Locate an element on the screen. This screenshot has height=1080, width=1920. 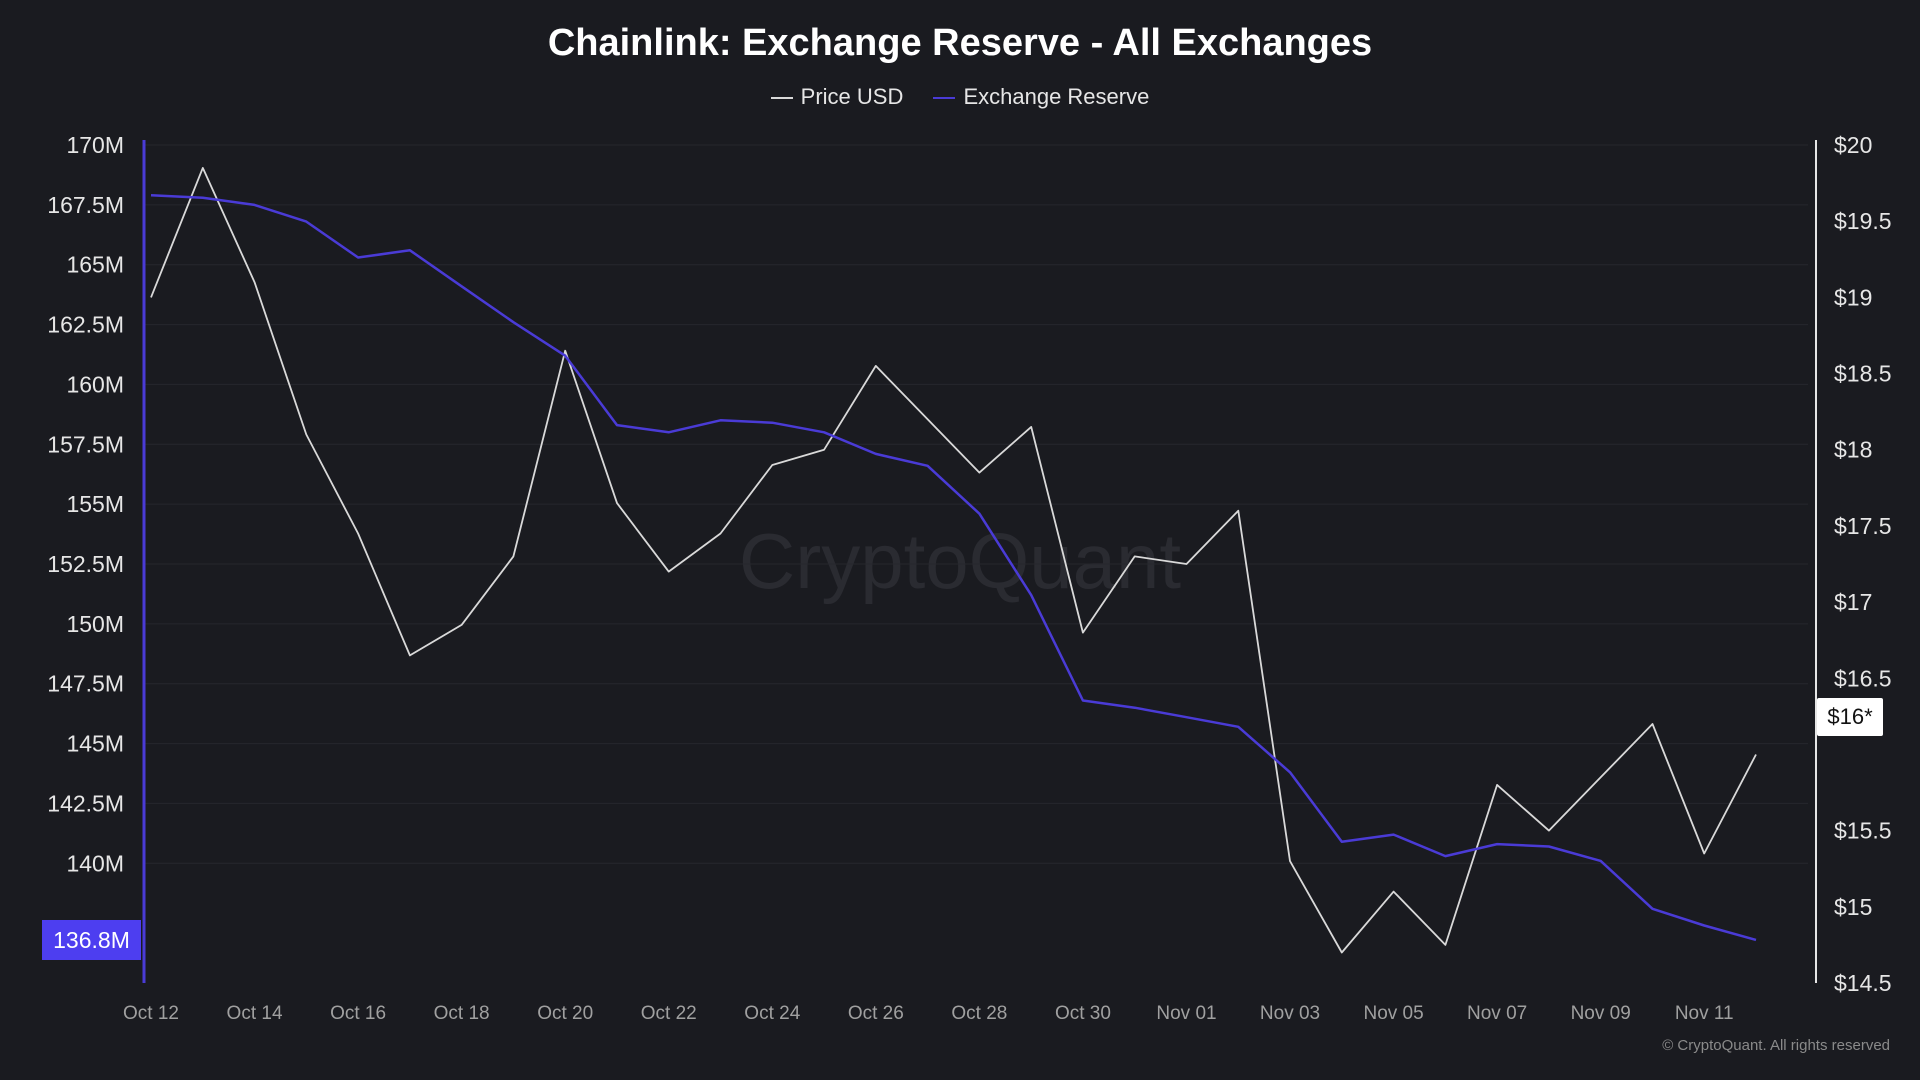
left-tick-label: 140M is located at coordinates (95, 863).